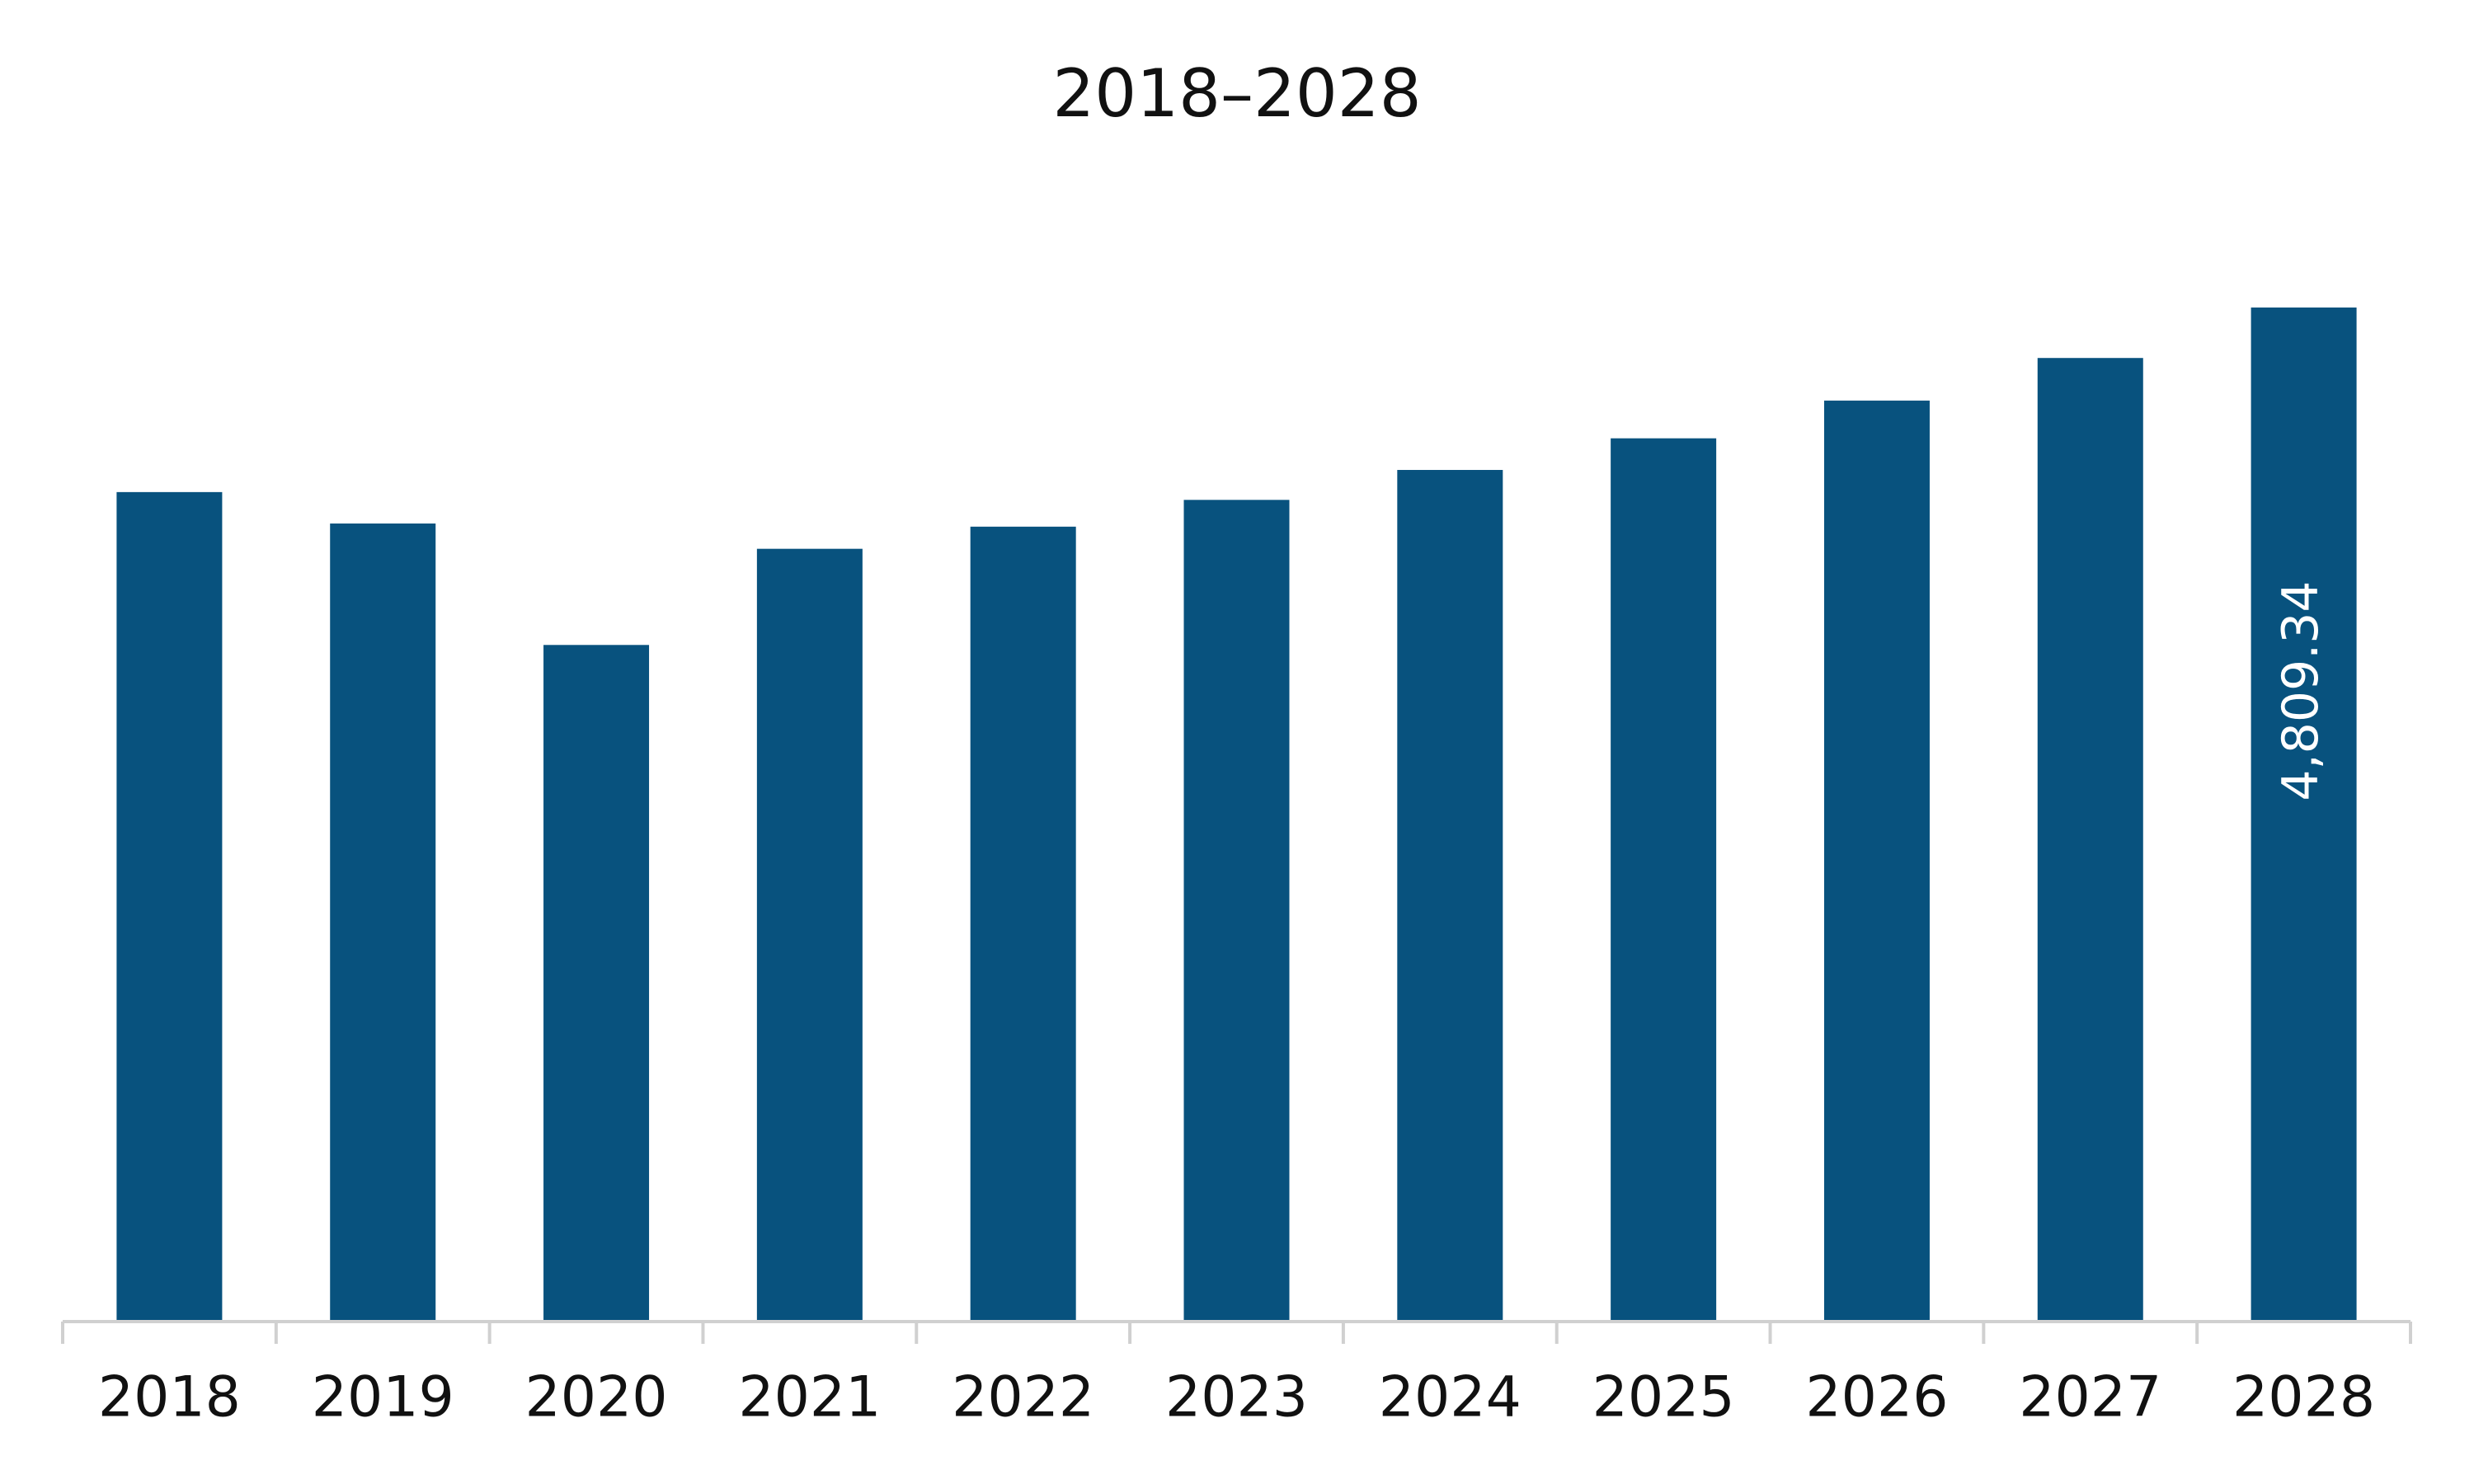 The image size is (2474, 1484). What do you see at coordinates (1023, 1397) in the screenshot?
I see `x-tick-label: 2022` at bounding box center [1023, 1397].